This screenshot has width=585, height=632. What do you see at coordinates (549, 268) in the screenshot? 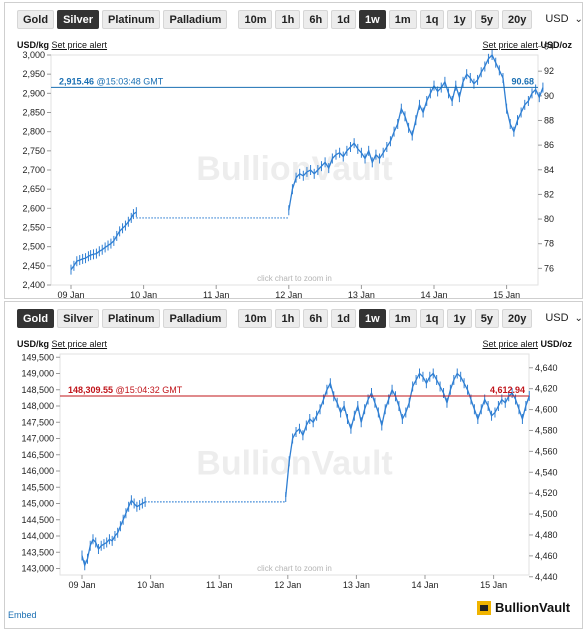
I see `right-tick-label: 76` at bounding box center [549, 268].